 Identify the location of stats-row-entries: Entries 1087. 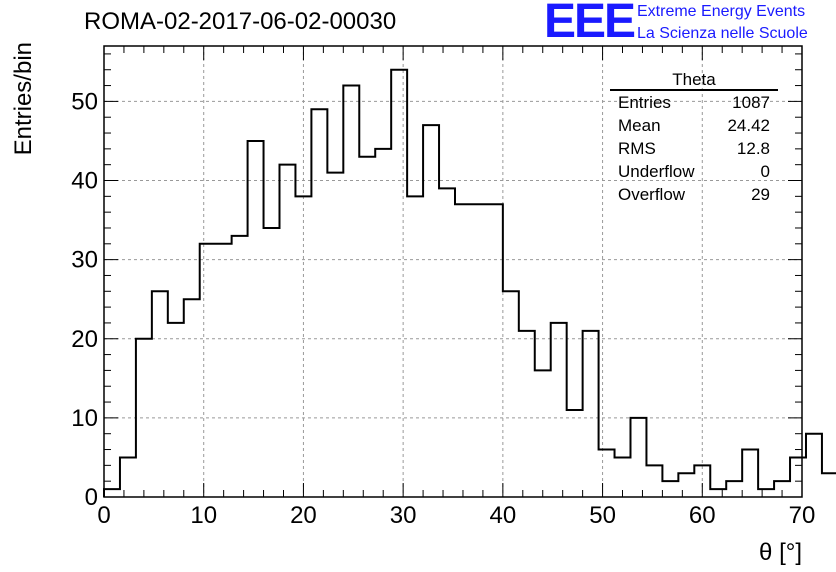
(694, 104).